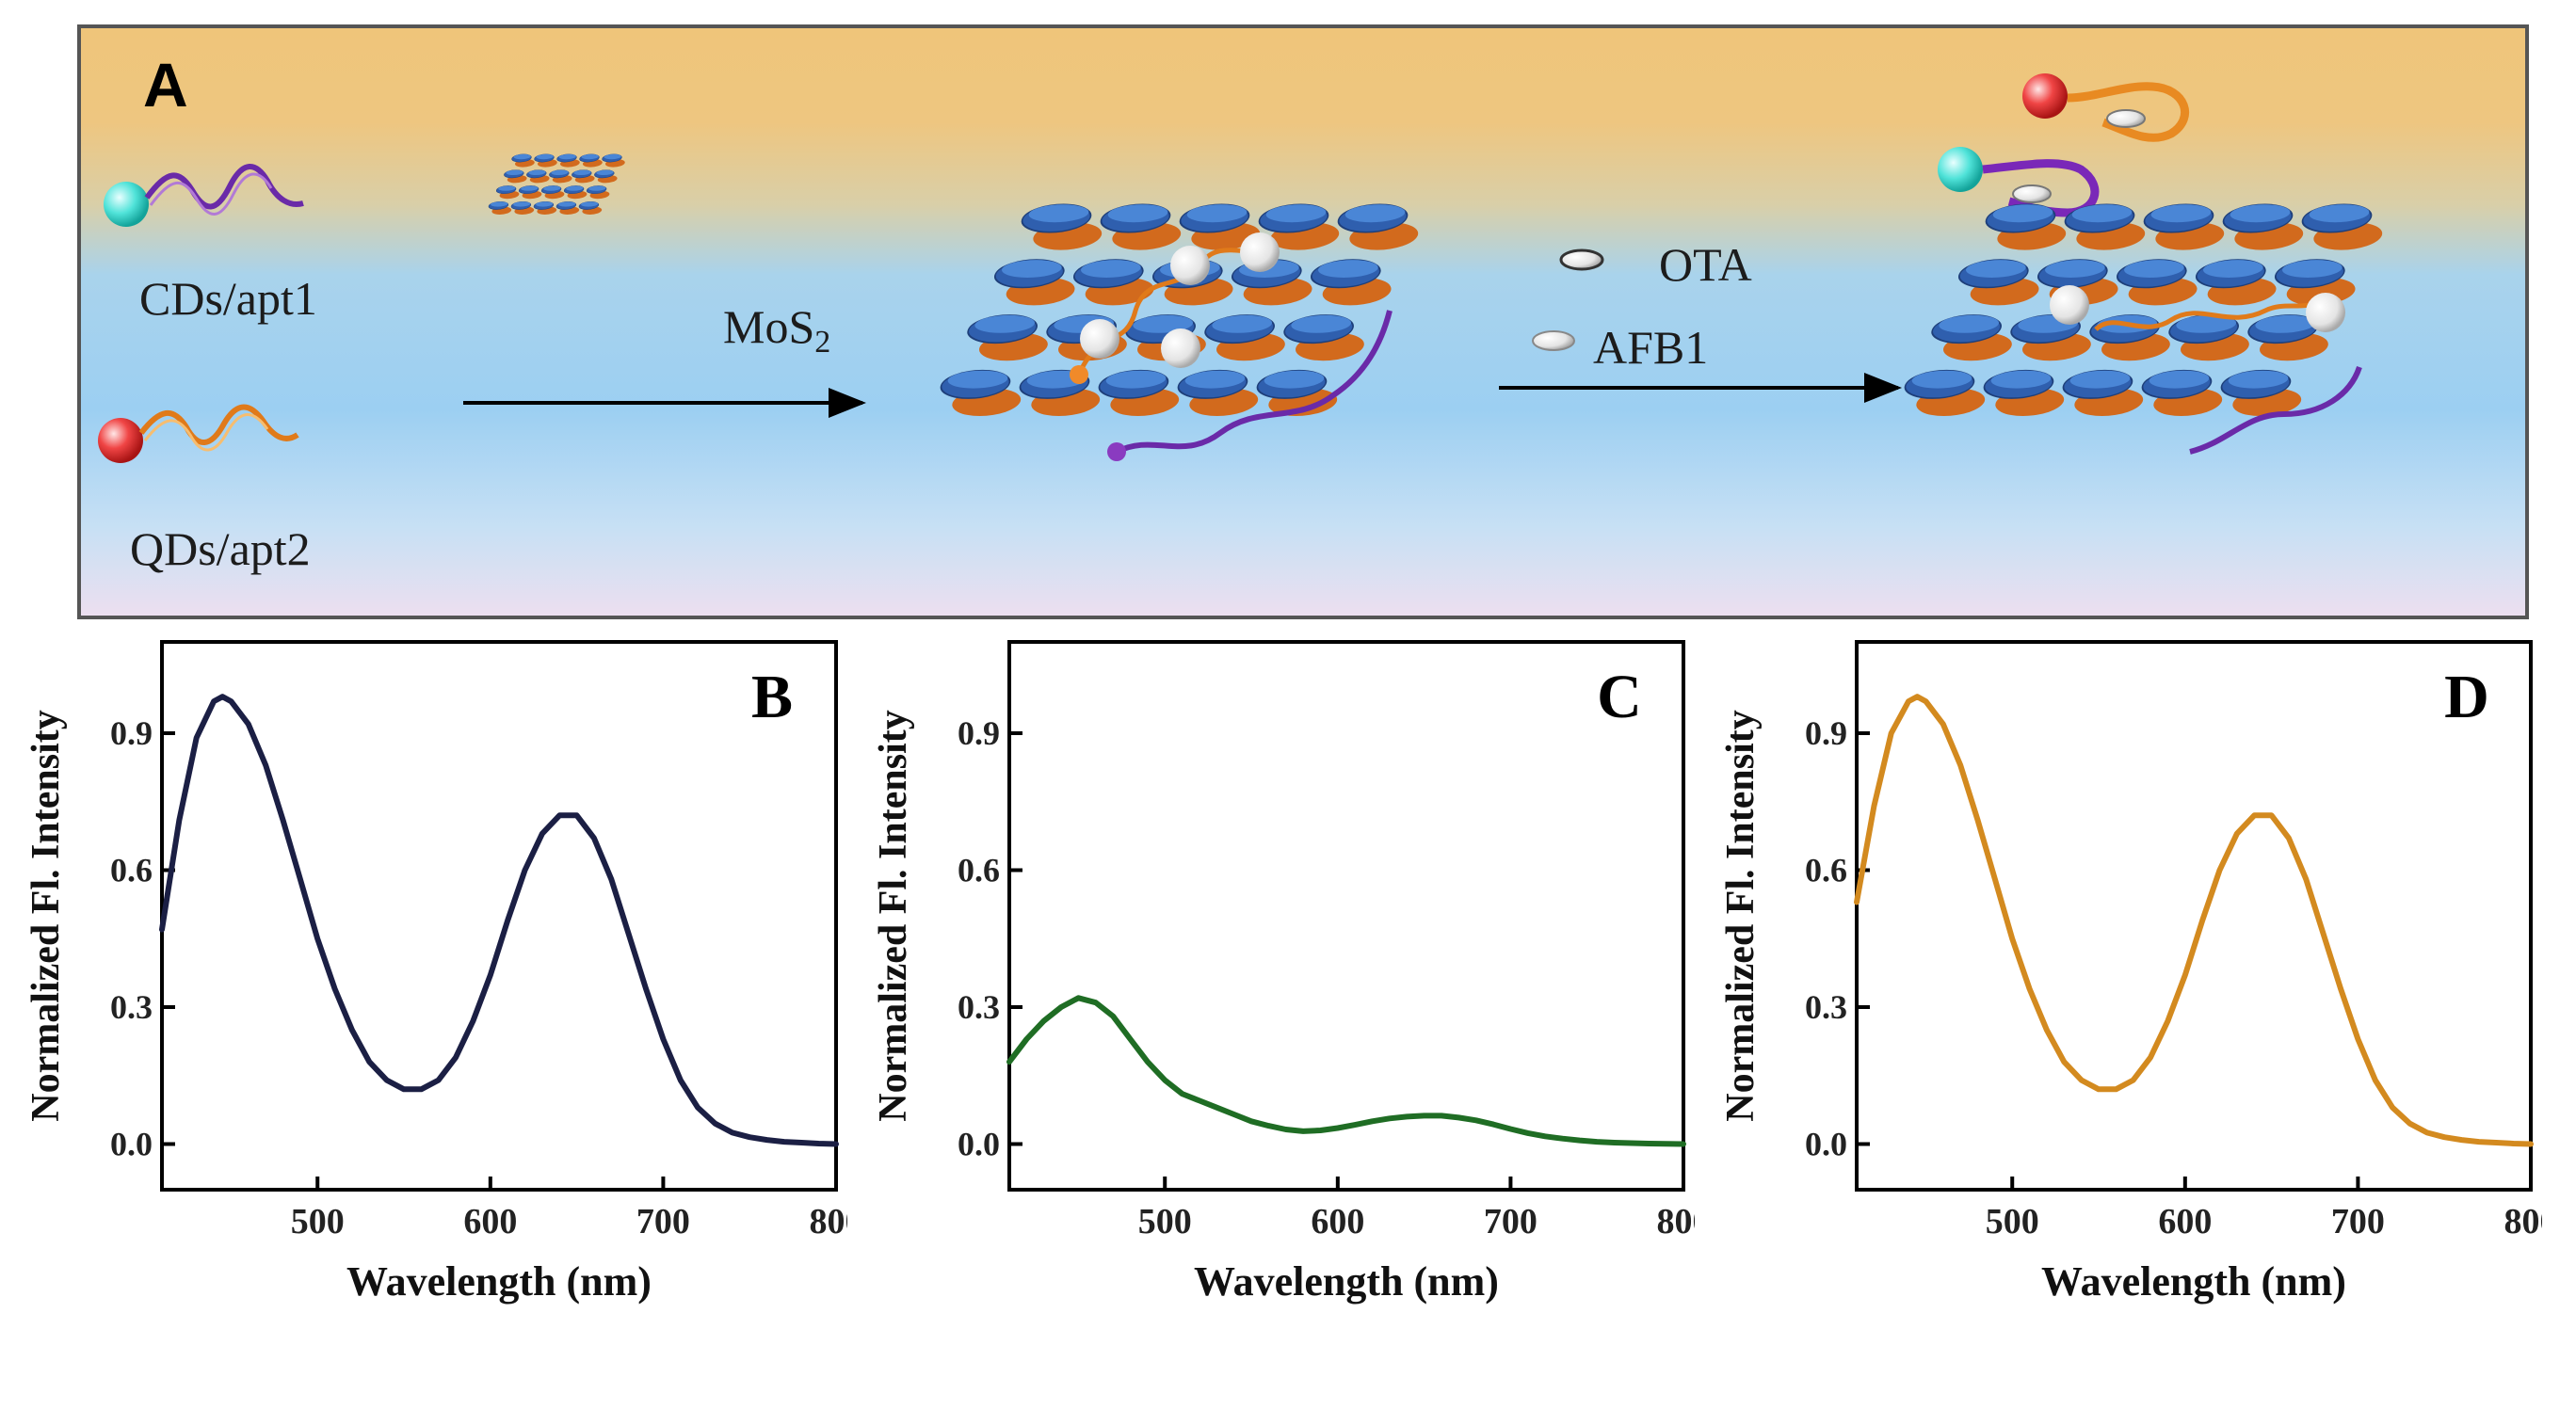 This screenshot has width=2576, height=1409. Describe the element at coordinates (165, 85) in the screenshot. I see `panel-label-a: A` at that location.